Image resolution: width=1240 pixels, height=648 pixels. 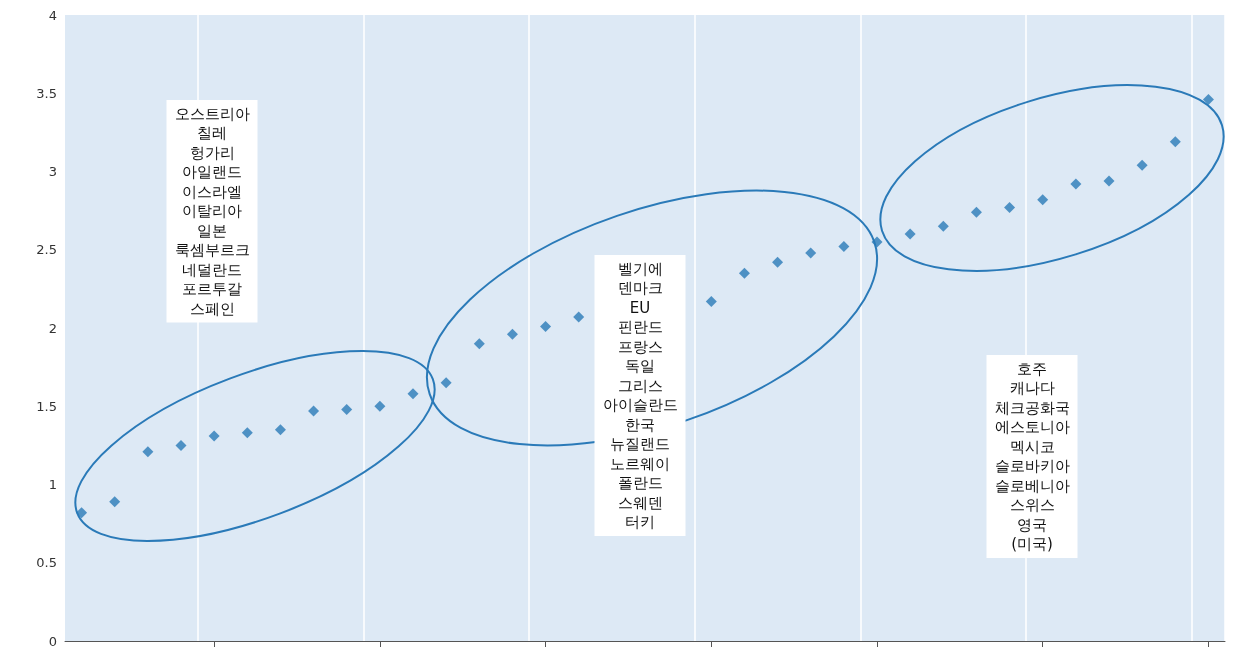 I want to click on text: 벨기에 덴마크 EU 핀란드 프랑스 독일 그리스 아이슬란드 한국 뉴질랜드 노르웨이 폴란드 스웨덴 터키, so click(x=640, y=395).